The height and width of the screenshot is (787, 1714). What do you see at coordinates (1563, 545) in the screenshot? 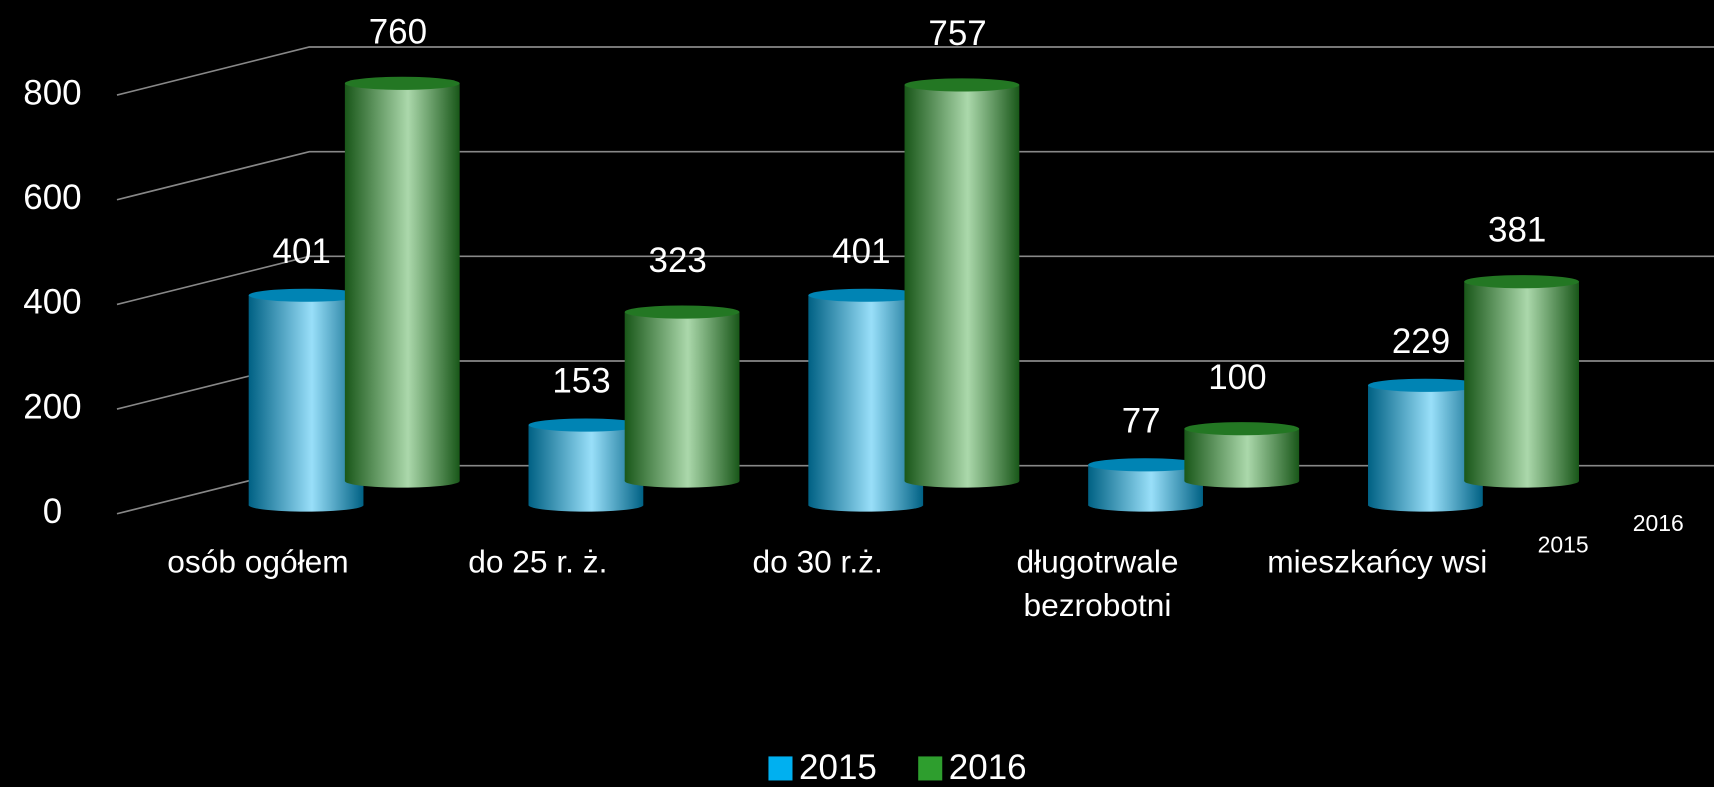
I see `depth-label: 2015` at bounding box center [1563, 545].